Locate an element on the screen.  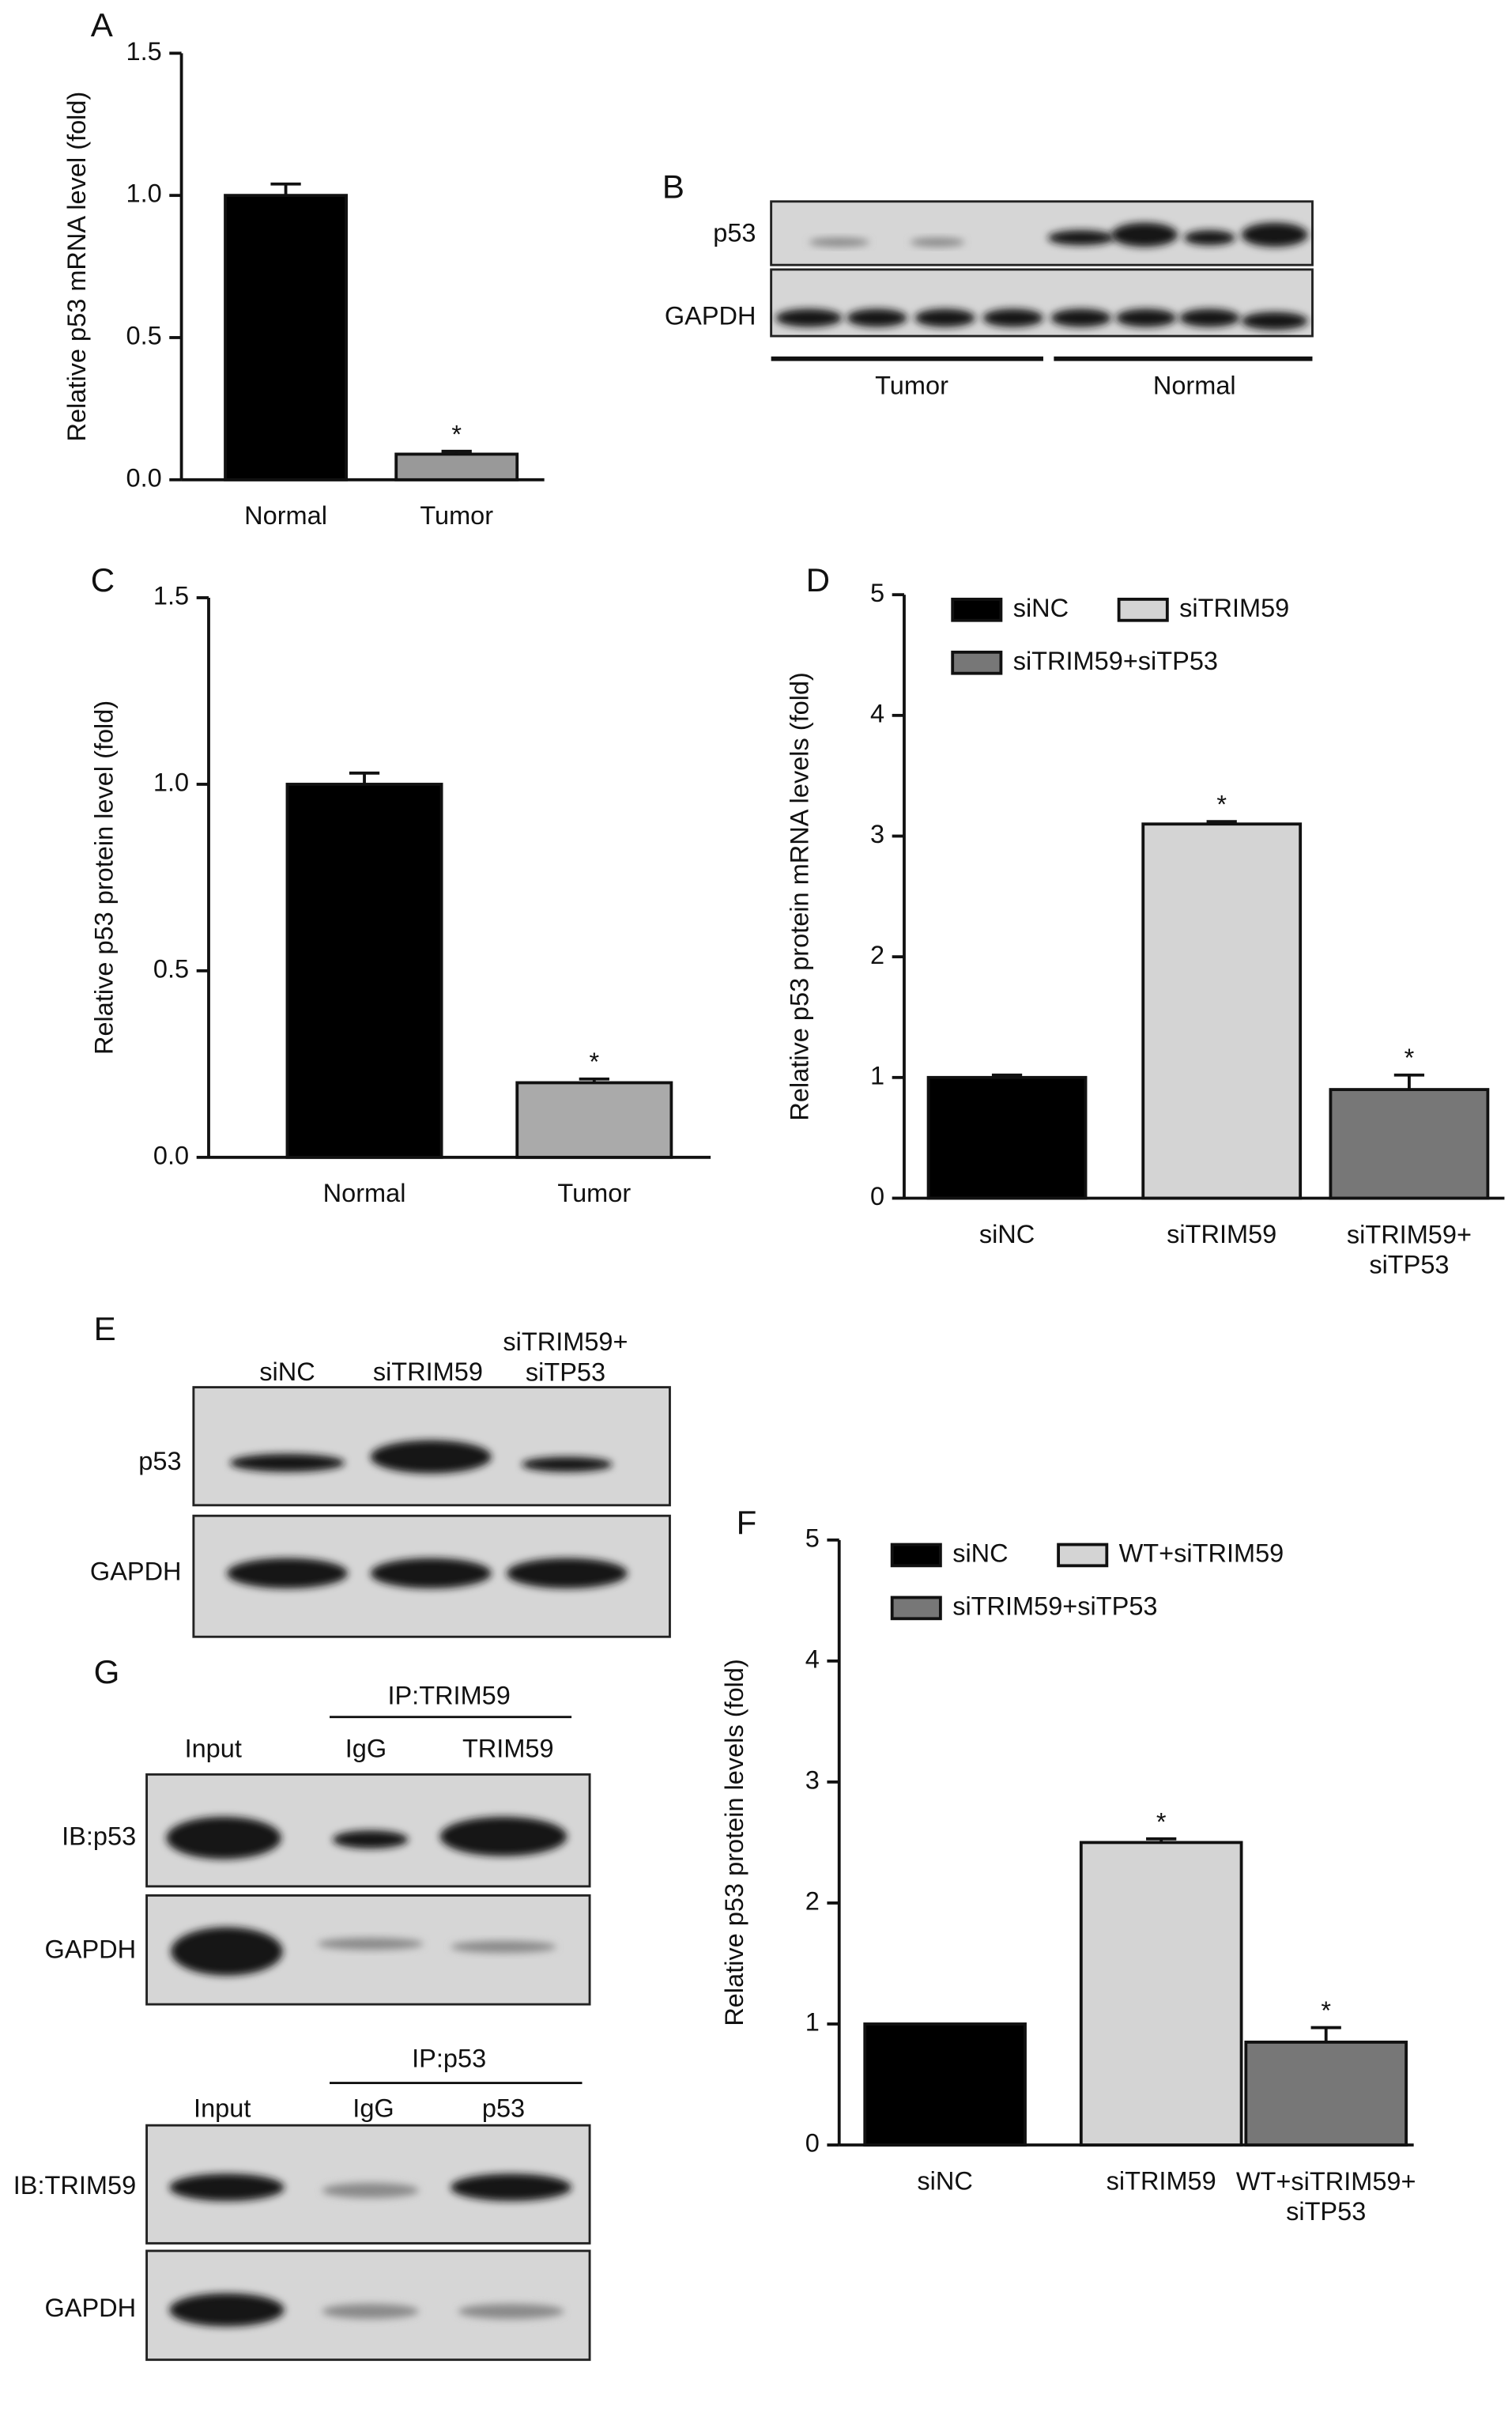
panel-label: D is located at coordinates (818, 580).